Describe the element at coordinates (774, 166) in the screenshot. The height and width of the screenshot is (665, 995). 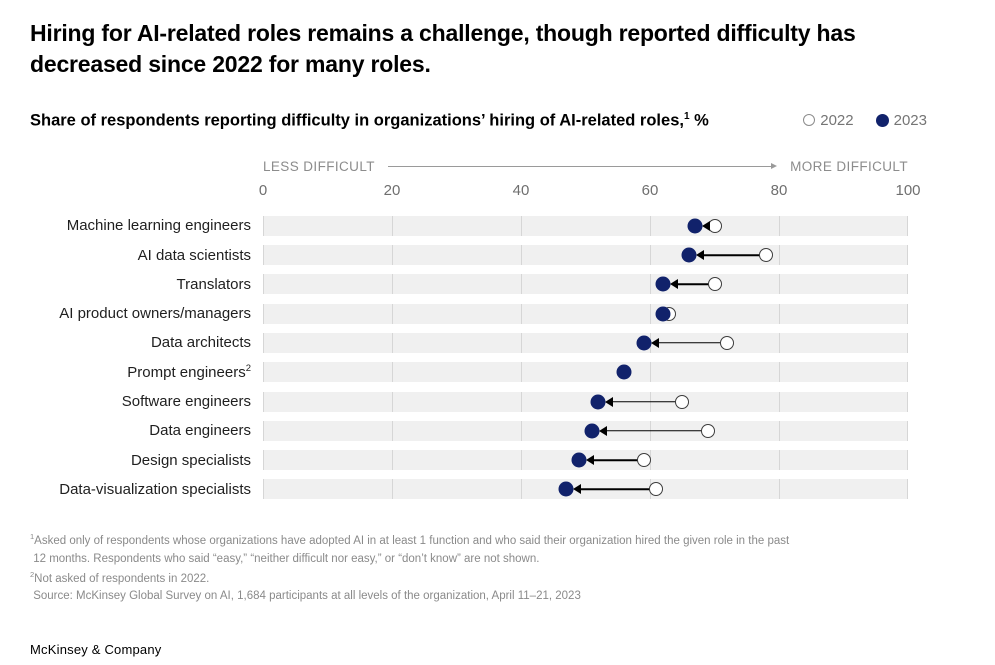
I see `axis-arrow-head-icon` at that location.